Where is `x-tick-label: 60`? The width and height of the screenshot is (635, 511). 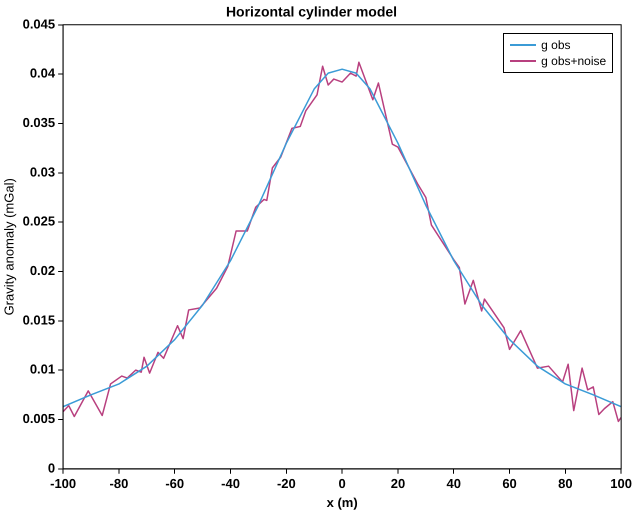 x-tick-label: 60 is located at coordinates (509, 484).